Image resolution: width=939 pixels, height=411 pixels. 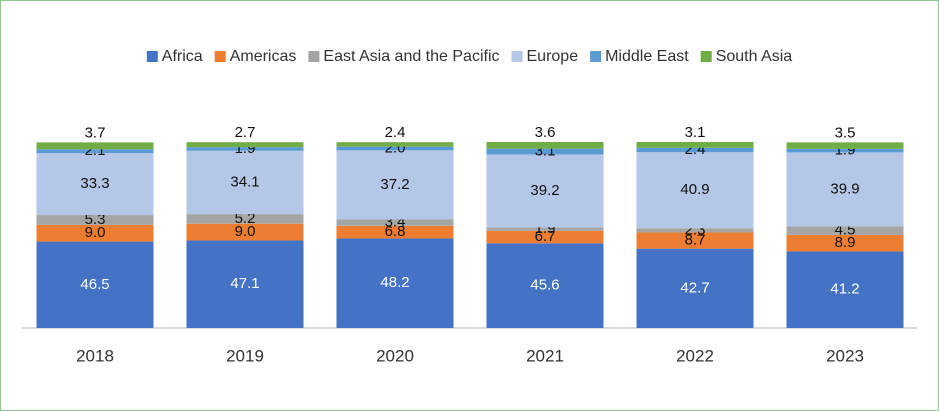 I want to click on value-label: 40.9, so click(x=694, y=189).